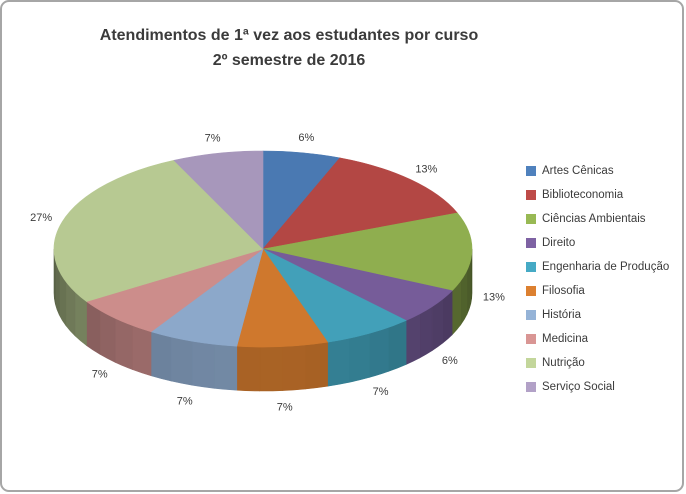 The image size is (686, 494). I want to click on legend-label: Ciências Ambientais, so click(594, 219).